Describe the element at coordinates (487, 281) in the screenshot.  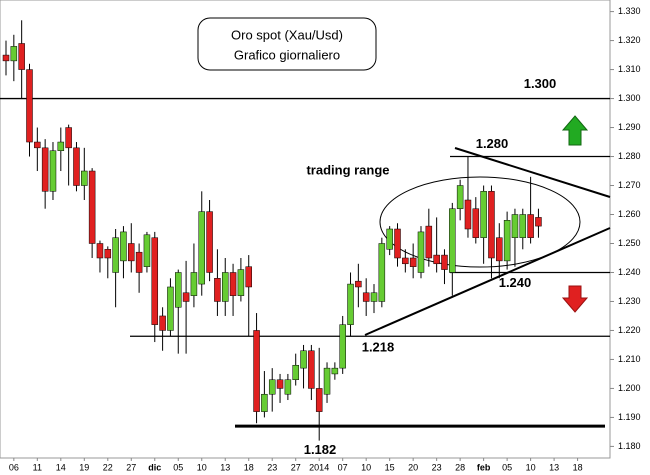
I see `support-trendline` at that location.